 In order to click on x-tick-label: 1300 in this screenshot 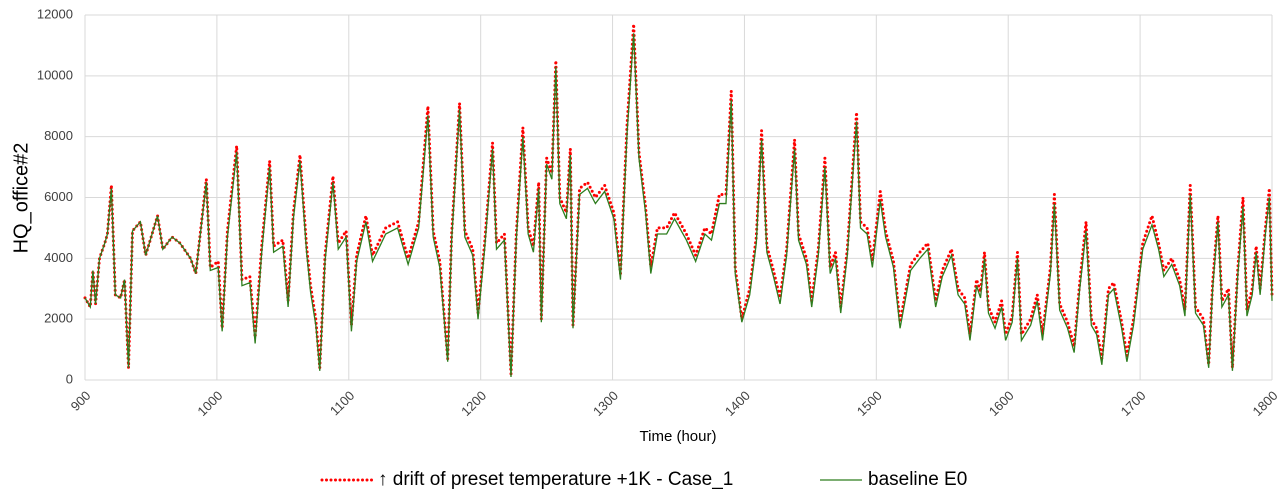, I will do `click(605, 403)`.